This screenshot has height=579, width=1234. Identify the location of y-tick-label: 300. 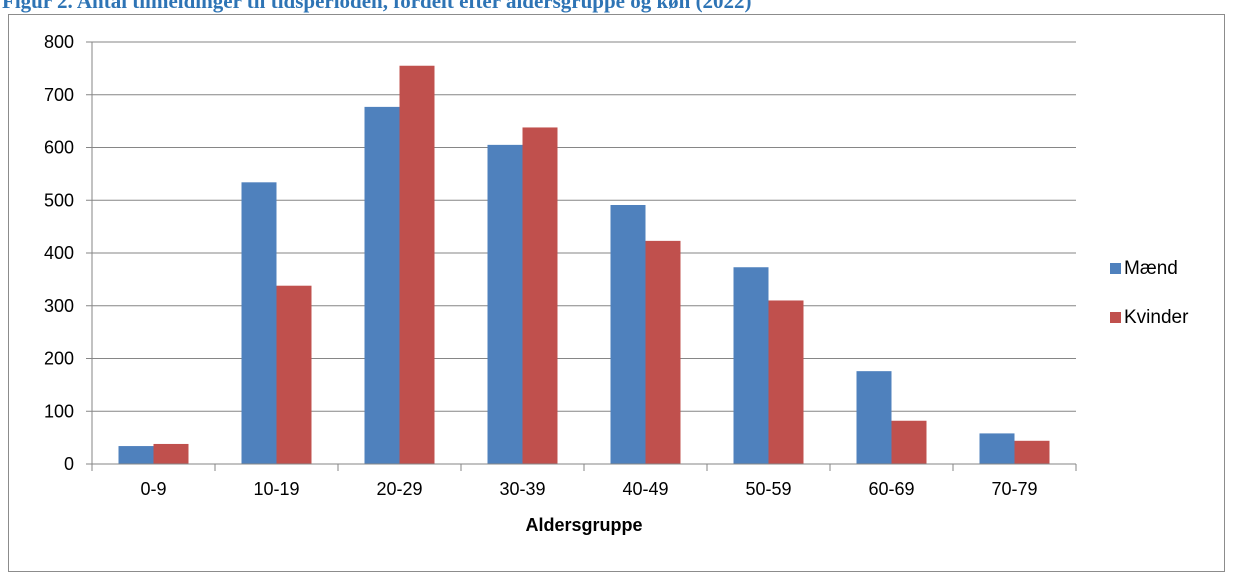
(59, 306).